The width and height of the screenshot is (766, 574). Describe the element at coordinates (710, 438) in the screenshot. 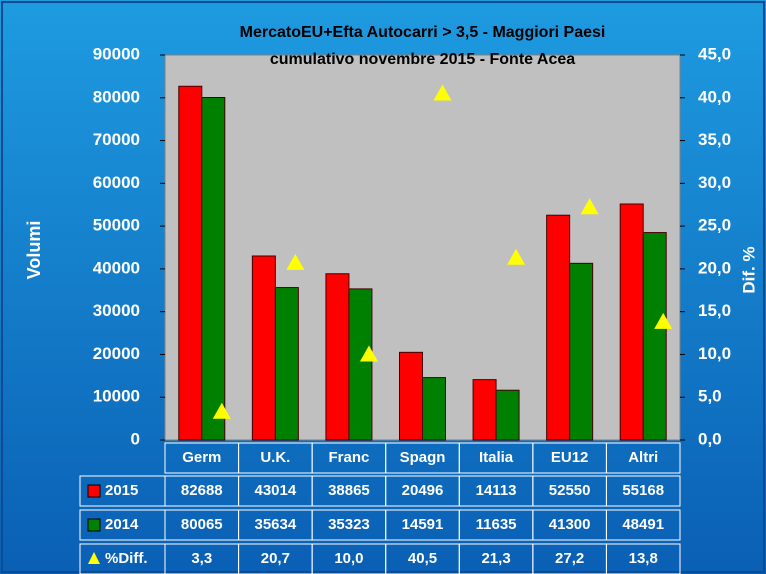

I see `y2-tick-label: 0,0` at that location.